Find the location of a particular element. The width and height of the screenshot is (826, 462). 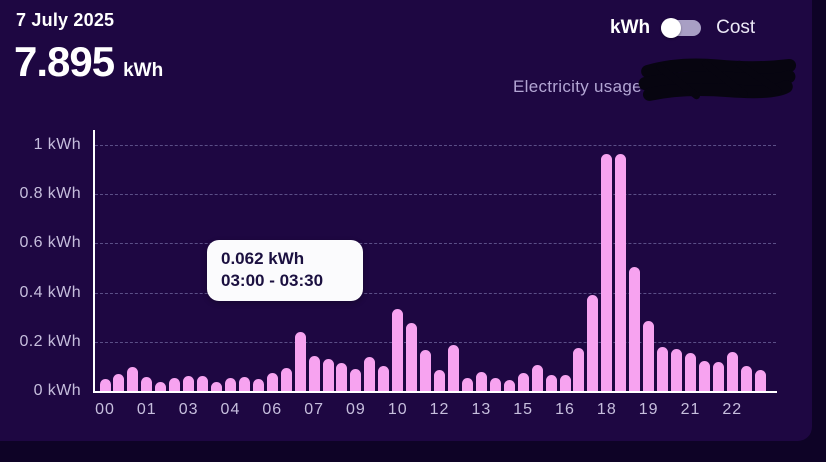

date-title: 7 July 2025 is located at coordinates (65, 20).